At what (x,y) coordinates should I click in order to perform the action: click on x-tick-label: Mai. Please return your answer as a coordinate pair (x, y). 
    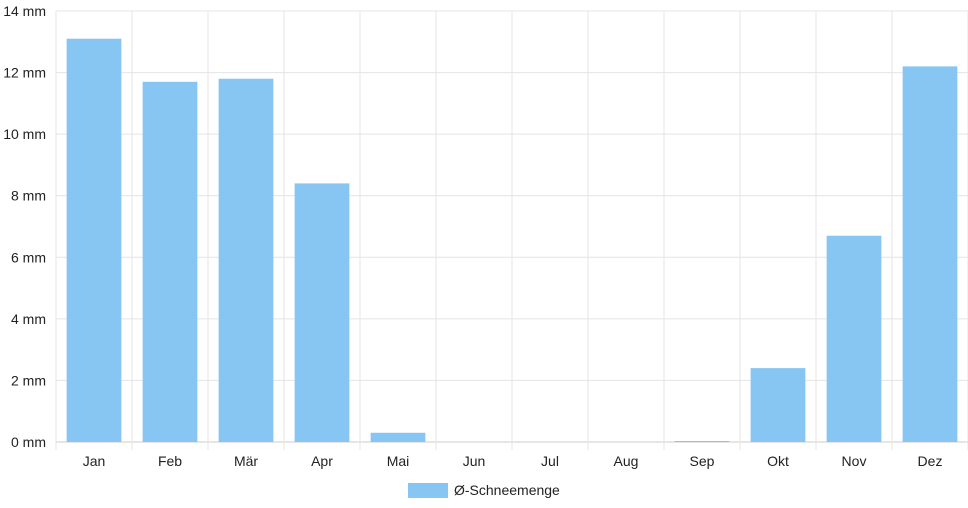
    Looking at the image, I should click on (398, 461).